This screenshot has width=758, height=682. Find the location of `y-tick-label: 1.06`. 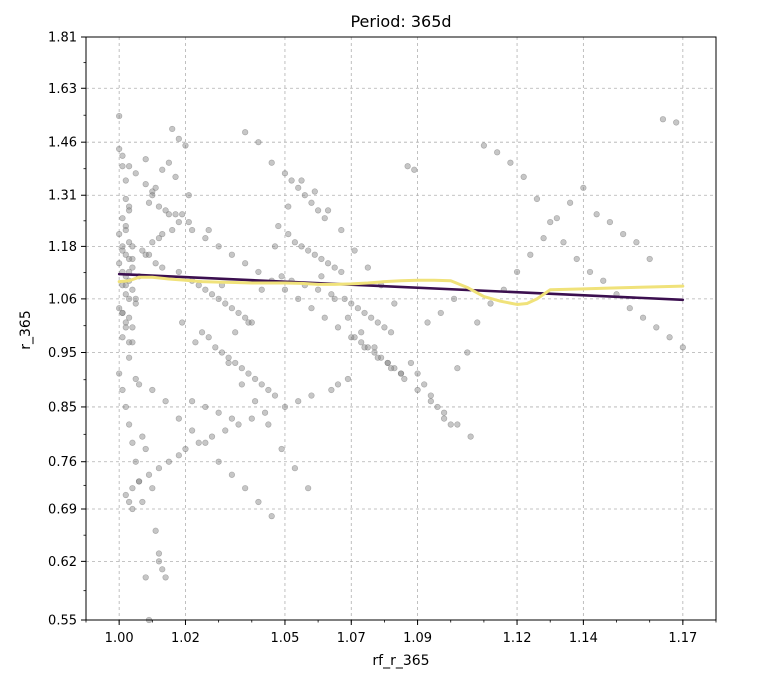

y-tick-label: 1.06 is located at coordinates (62, 299).